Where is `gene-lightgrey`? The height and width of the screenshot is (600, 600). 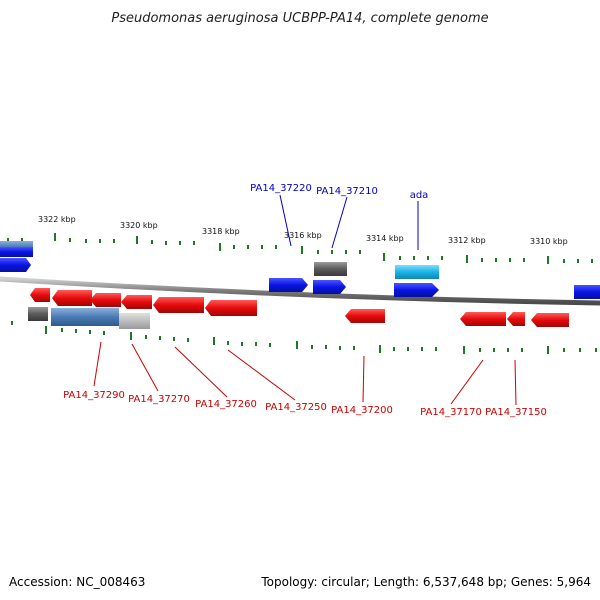
gene-lightgrey is located at coordinates (134, 321).